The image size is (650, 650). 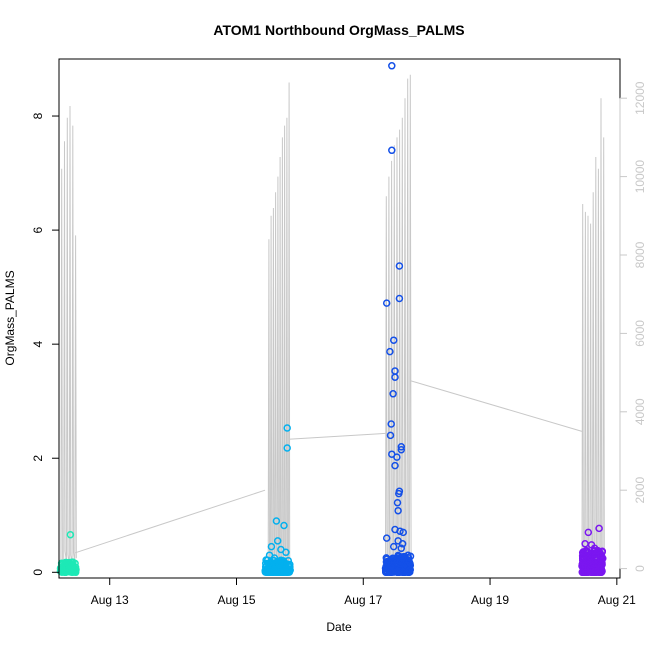 What do you see at coordinates (38, 458) in the screenshot?
I see `y-tick-label: 2` at bounding box center [38, 458].